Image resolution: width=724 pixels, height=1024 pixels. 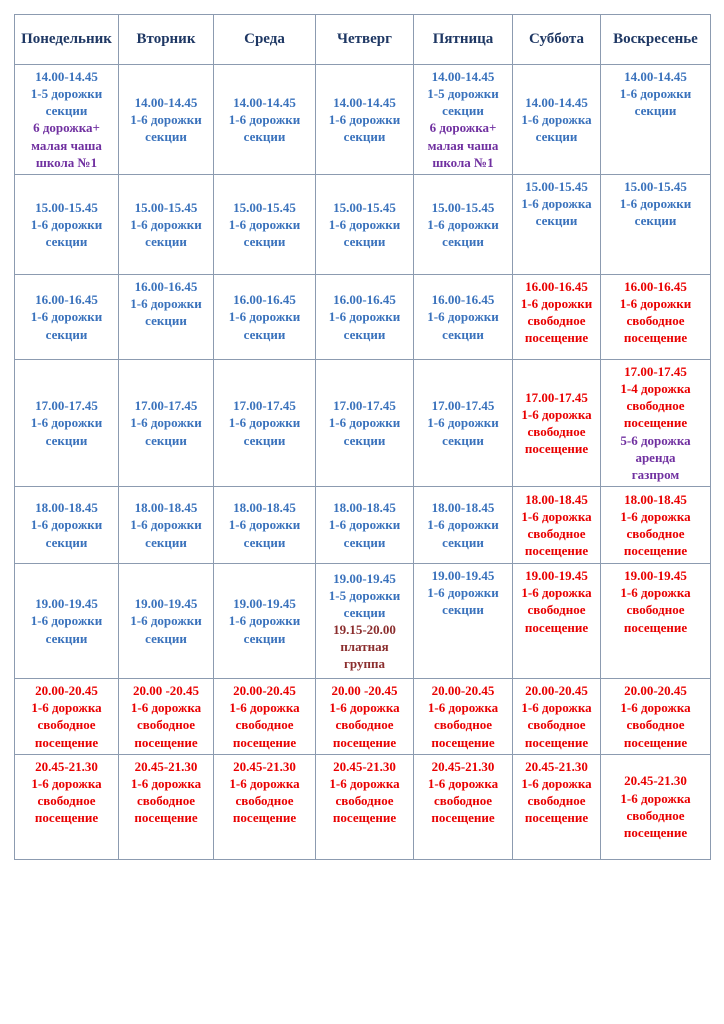 What do you see at coordinates (655, 621) in the screenshot?
I see `schedule-cell: 19.00-19.45 1-6 дорожка свободное посещение` at bounding box center [655, 621].